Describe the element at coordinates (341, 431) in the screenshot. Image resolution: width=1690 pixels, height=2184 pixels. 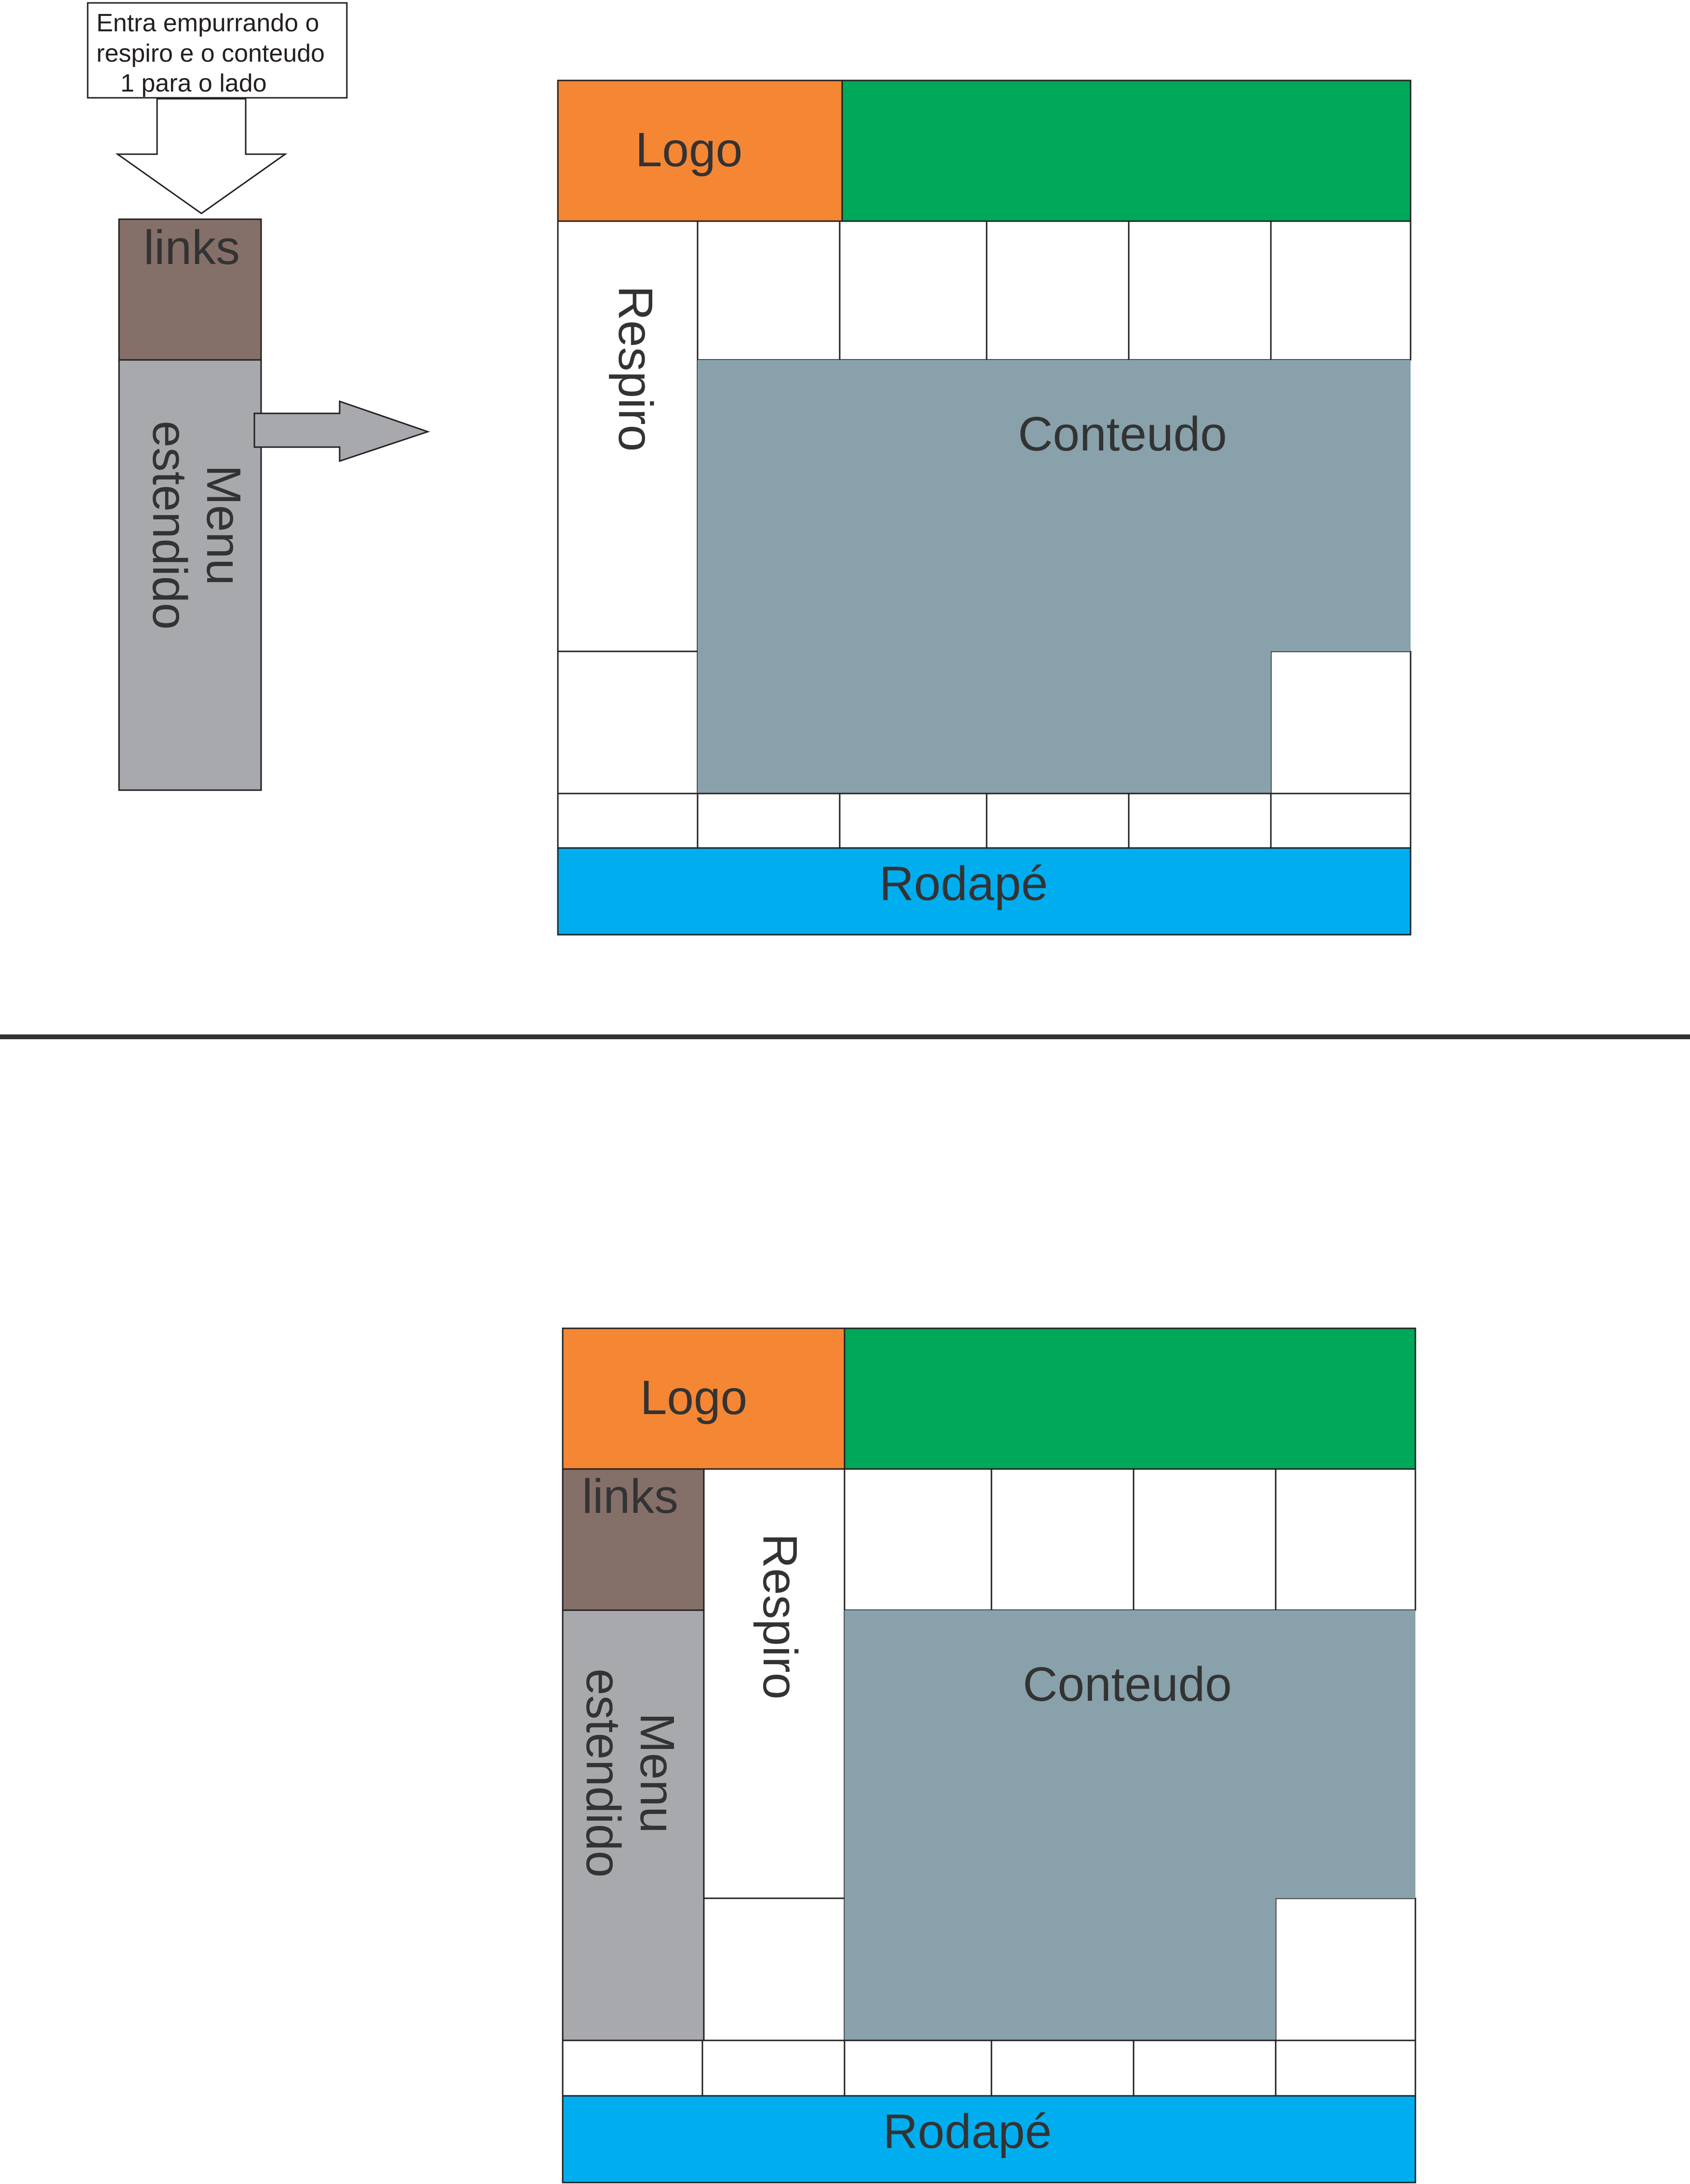
I see `right-arrow-icon` at that location.